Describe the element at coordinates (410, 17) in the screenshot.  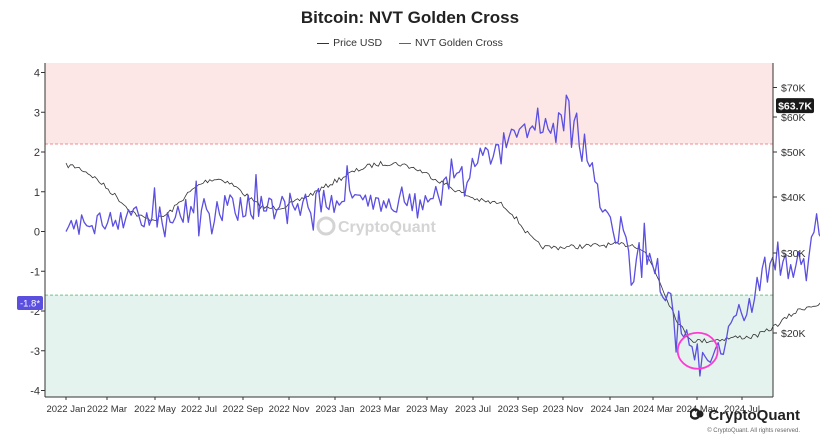
I see `chart-title: Bitcoin: NVT Golden Cross` at that location.